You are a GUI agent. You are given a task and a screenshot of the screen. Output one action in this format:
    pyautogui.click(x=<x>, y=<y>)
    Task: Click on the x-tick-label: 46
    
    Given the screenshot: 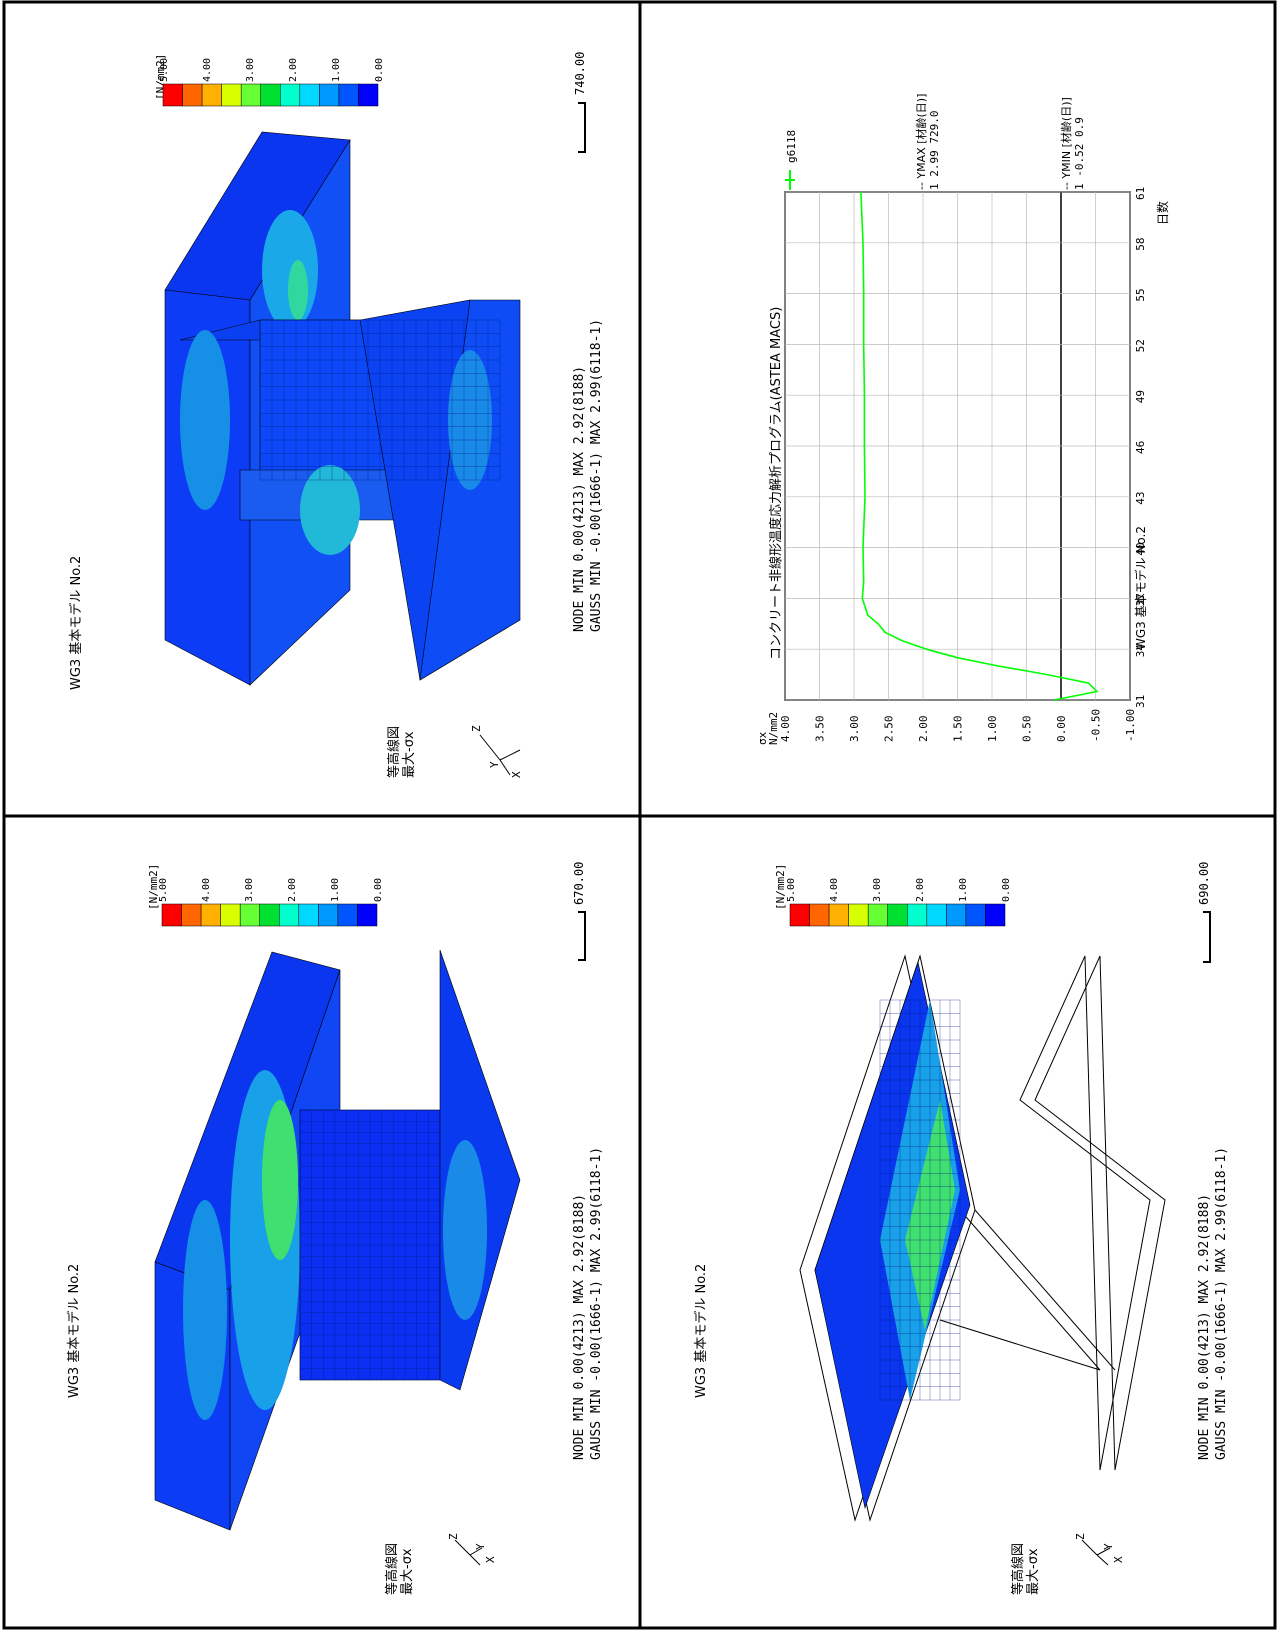 What is the action you would take?
    pyautogui.click(x=1140, y=447)
    